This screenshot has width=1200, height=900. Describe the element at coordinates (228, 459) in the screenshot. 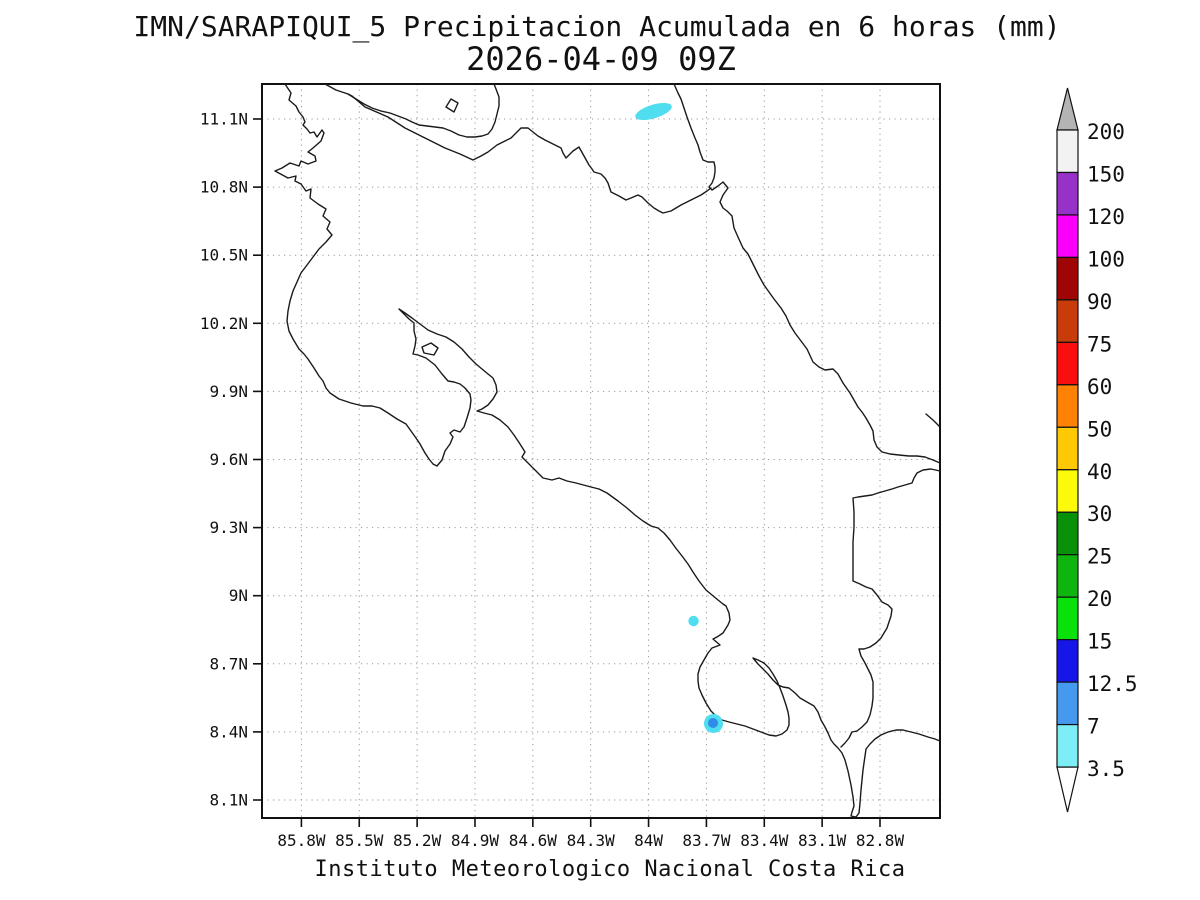

I see `y-tick-label: 9.6N` at that location.